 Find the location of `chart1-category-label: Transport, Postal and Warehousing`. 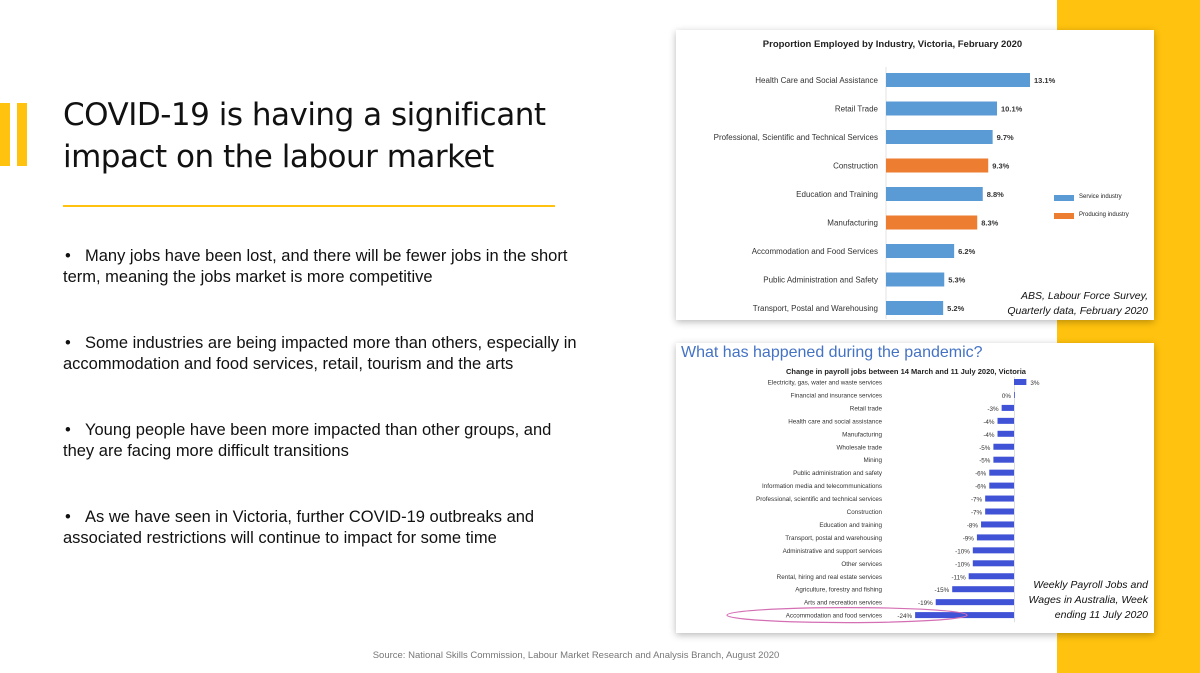

chart1-category-label: Transport, Postal and Warehousing is located at coordinates (815, 308).